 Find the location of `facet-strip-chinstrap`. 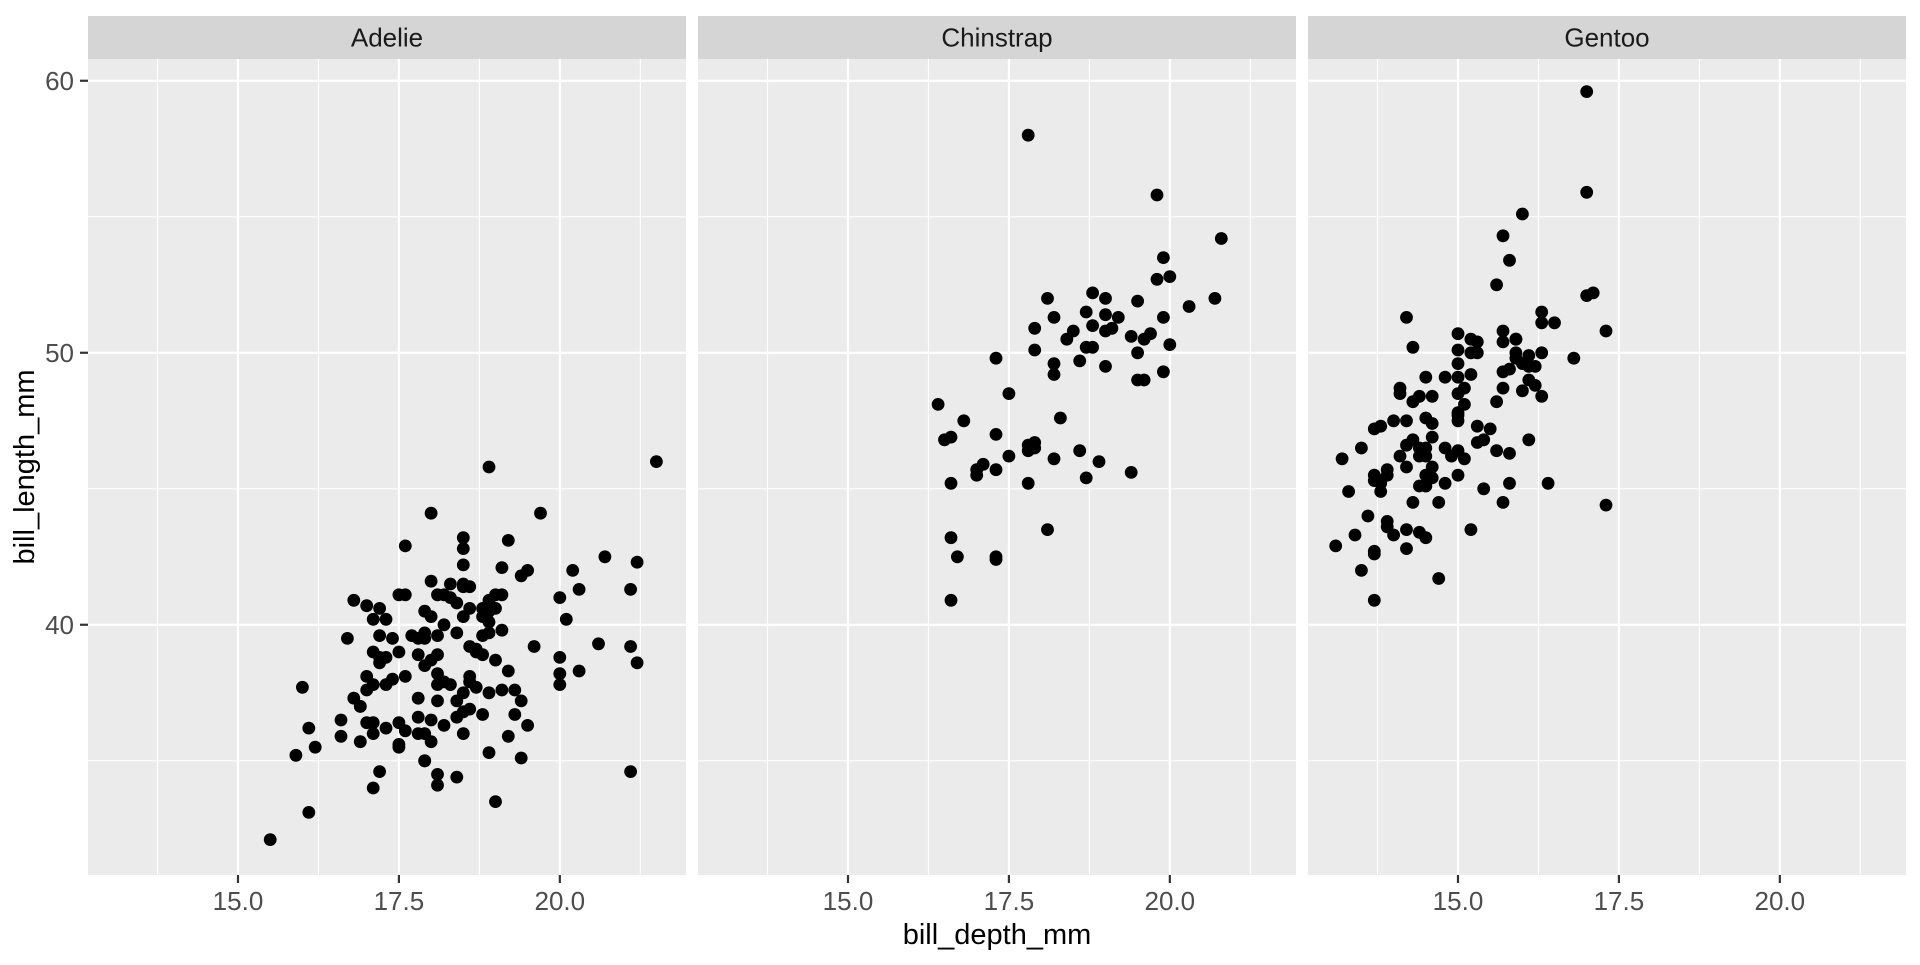

facet-strip-chinstrap is located at coordinates (997, 37).